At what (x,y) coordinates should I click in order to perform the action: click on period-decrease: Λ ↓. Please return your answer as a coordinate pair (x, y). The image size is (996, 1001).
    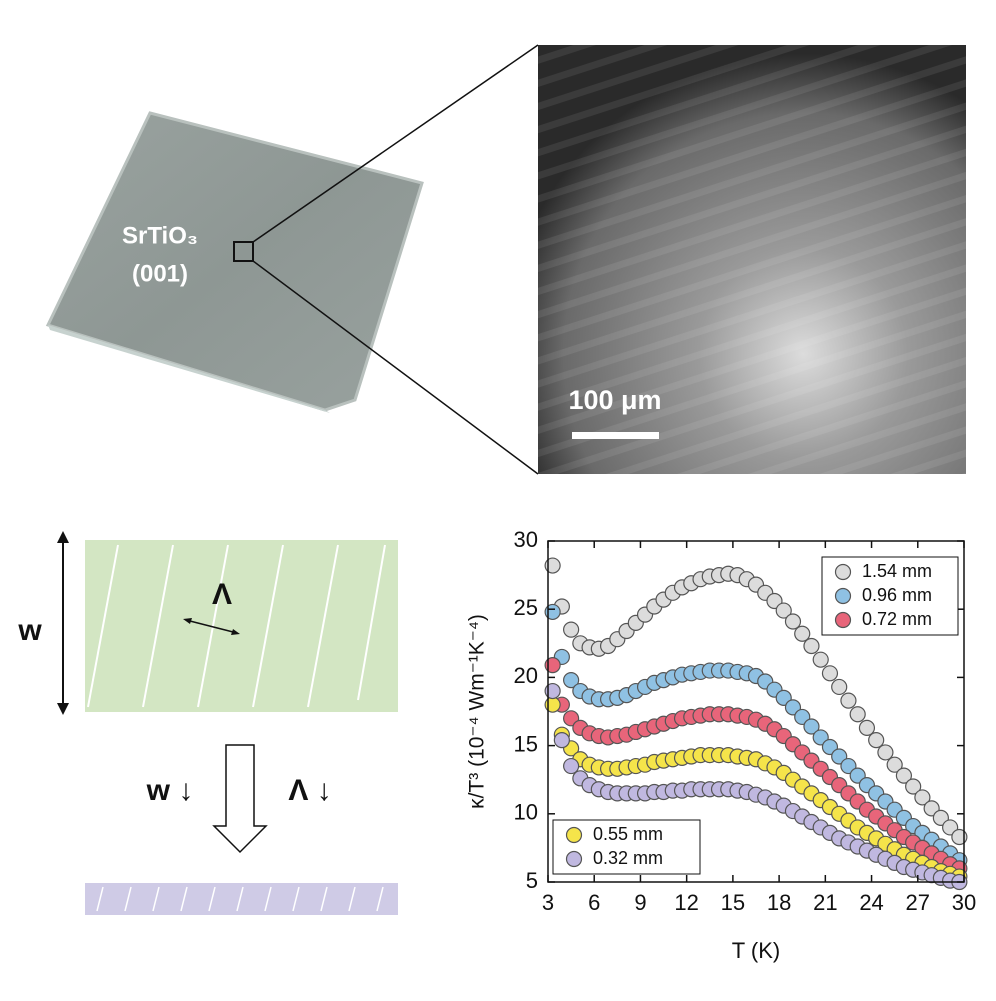
    Looking at the image, I should click on (309, 790).